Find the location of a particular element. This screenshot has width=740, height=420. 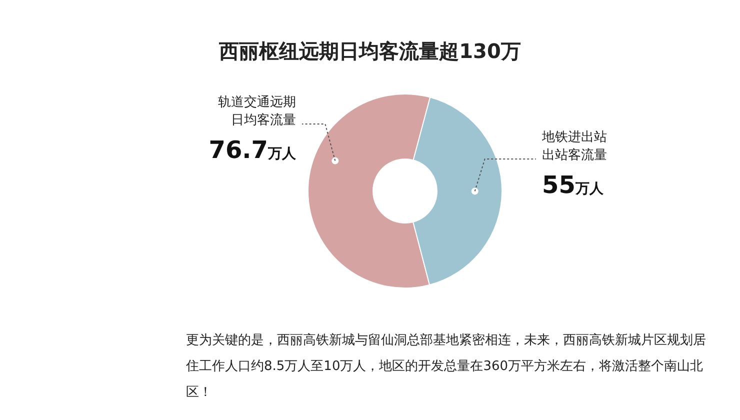

data-label: 76.7万人 is located at coordinates (252, 150).